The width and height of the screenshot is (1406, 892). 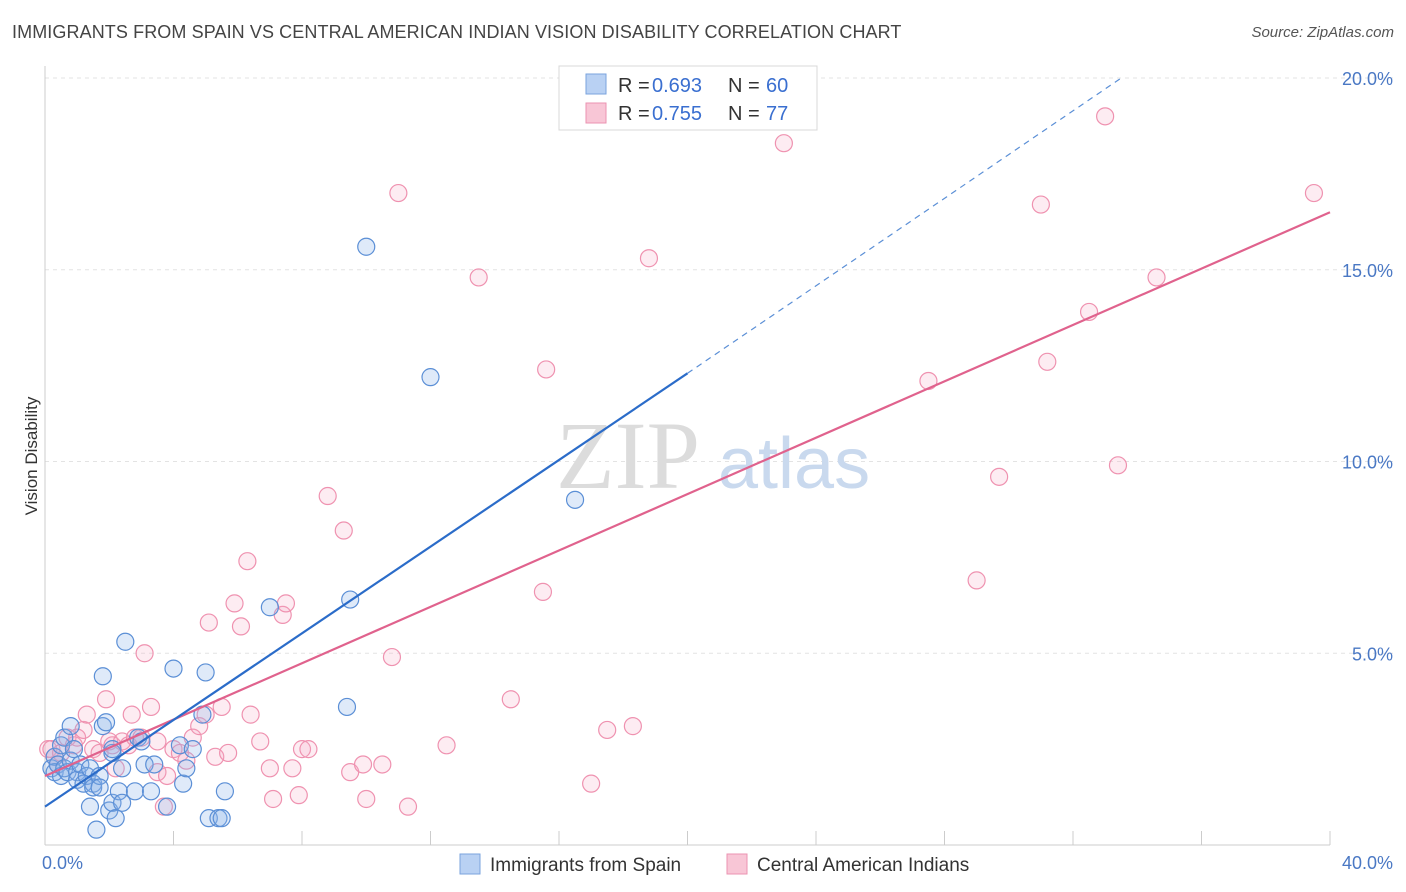 I want to click on series-legend-label-cai: Central American Indians, so click(x=863, y=865).